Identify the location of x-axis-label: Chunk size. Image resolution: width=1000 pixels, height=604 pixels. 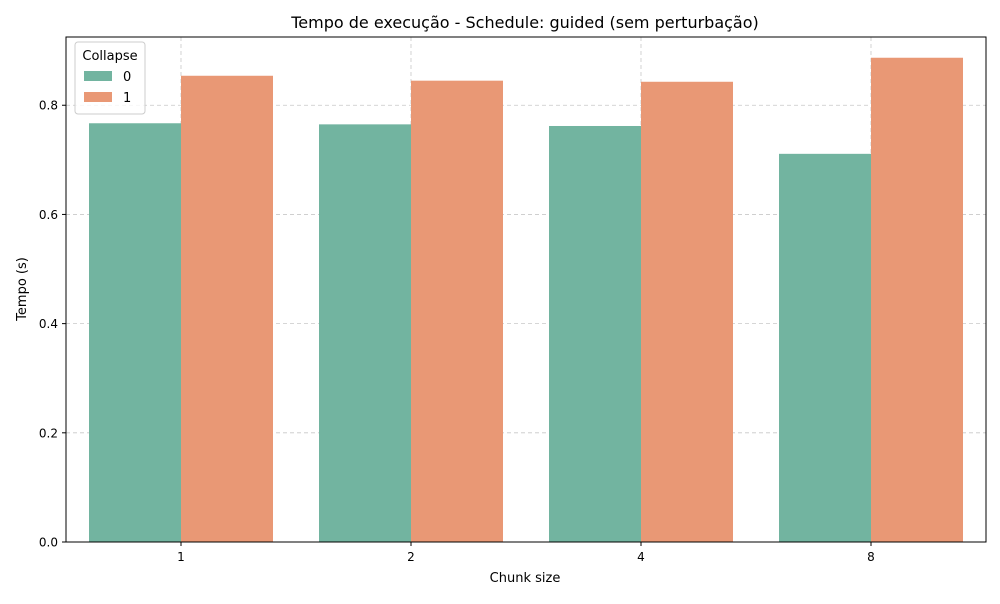
(525, 578).